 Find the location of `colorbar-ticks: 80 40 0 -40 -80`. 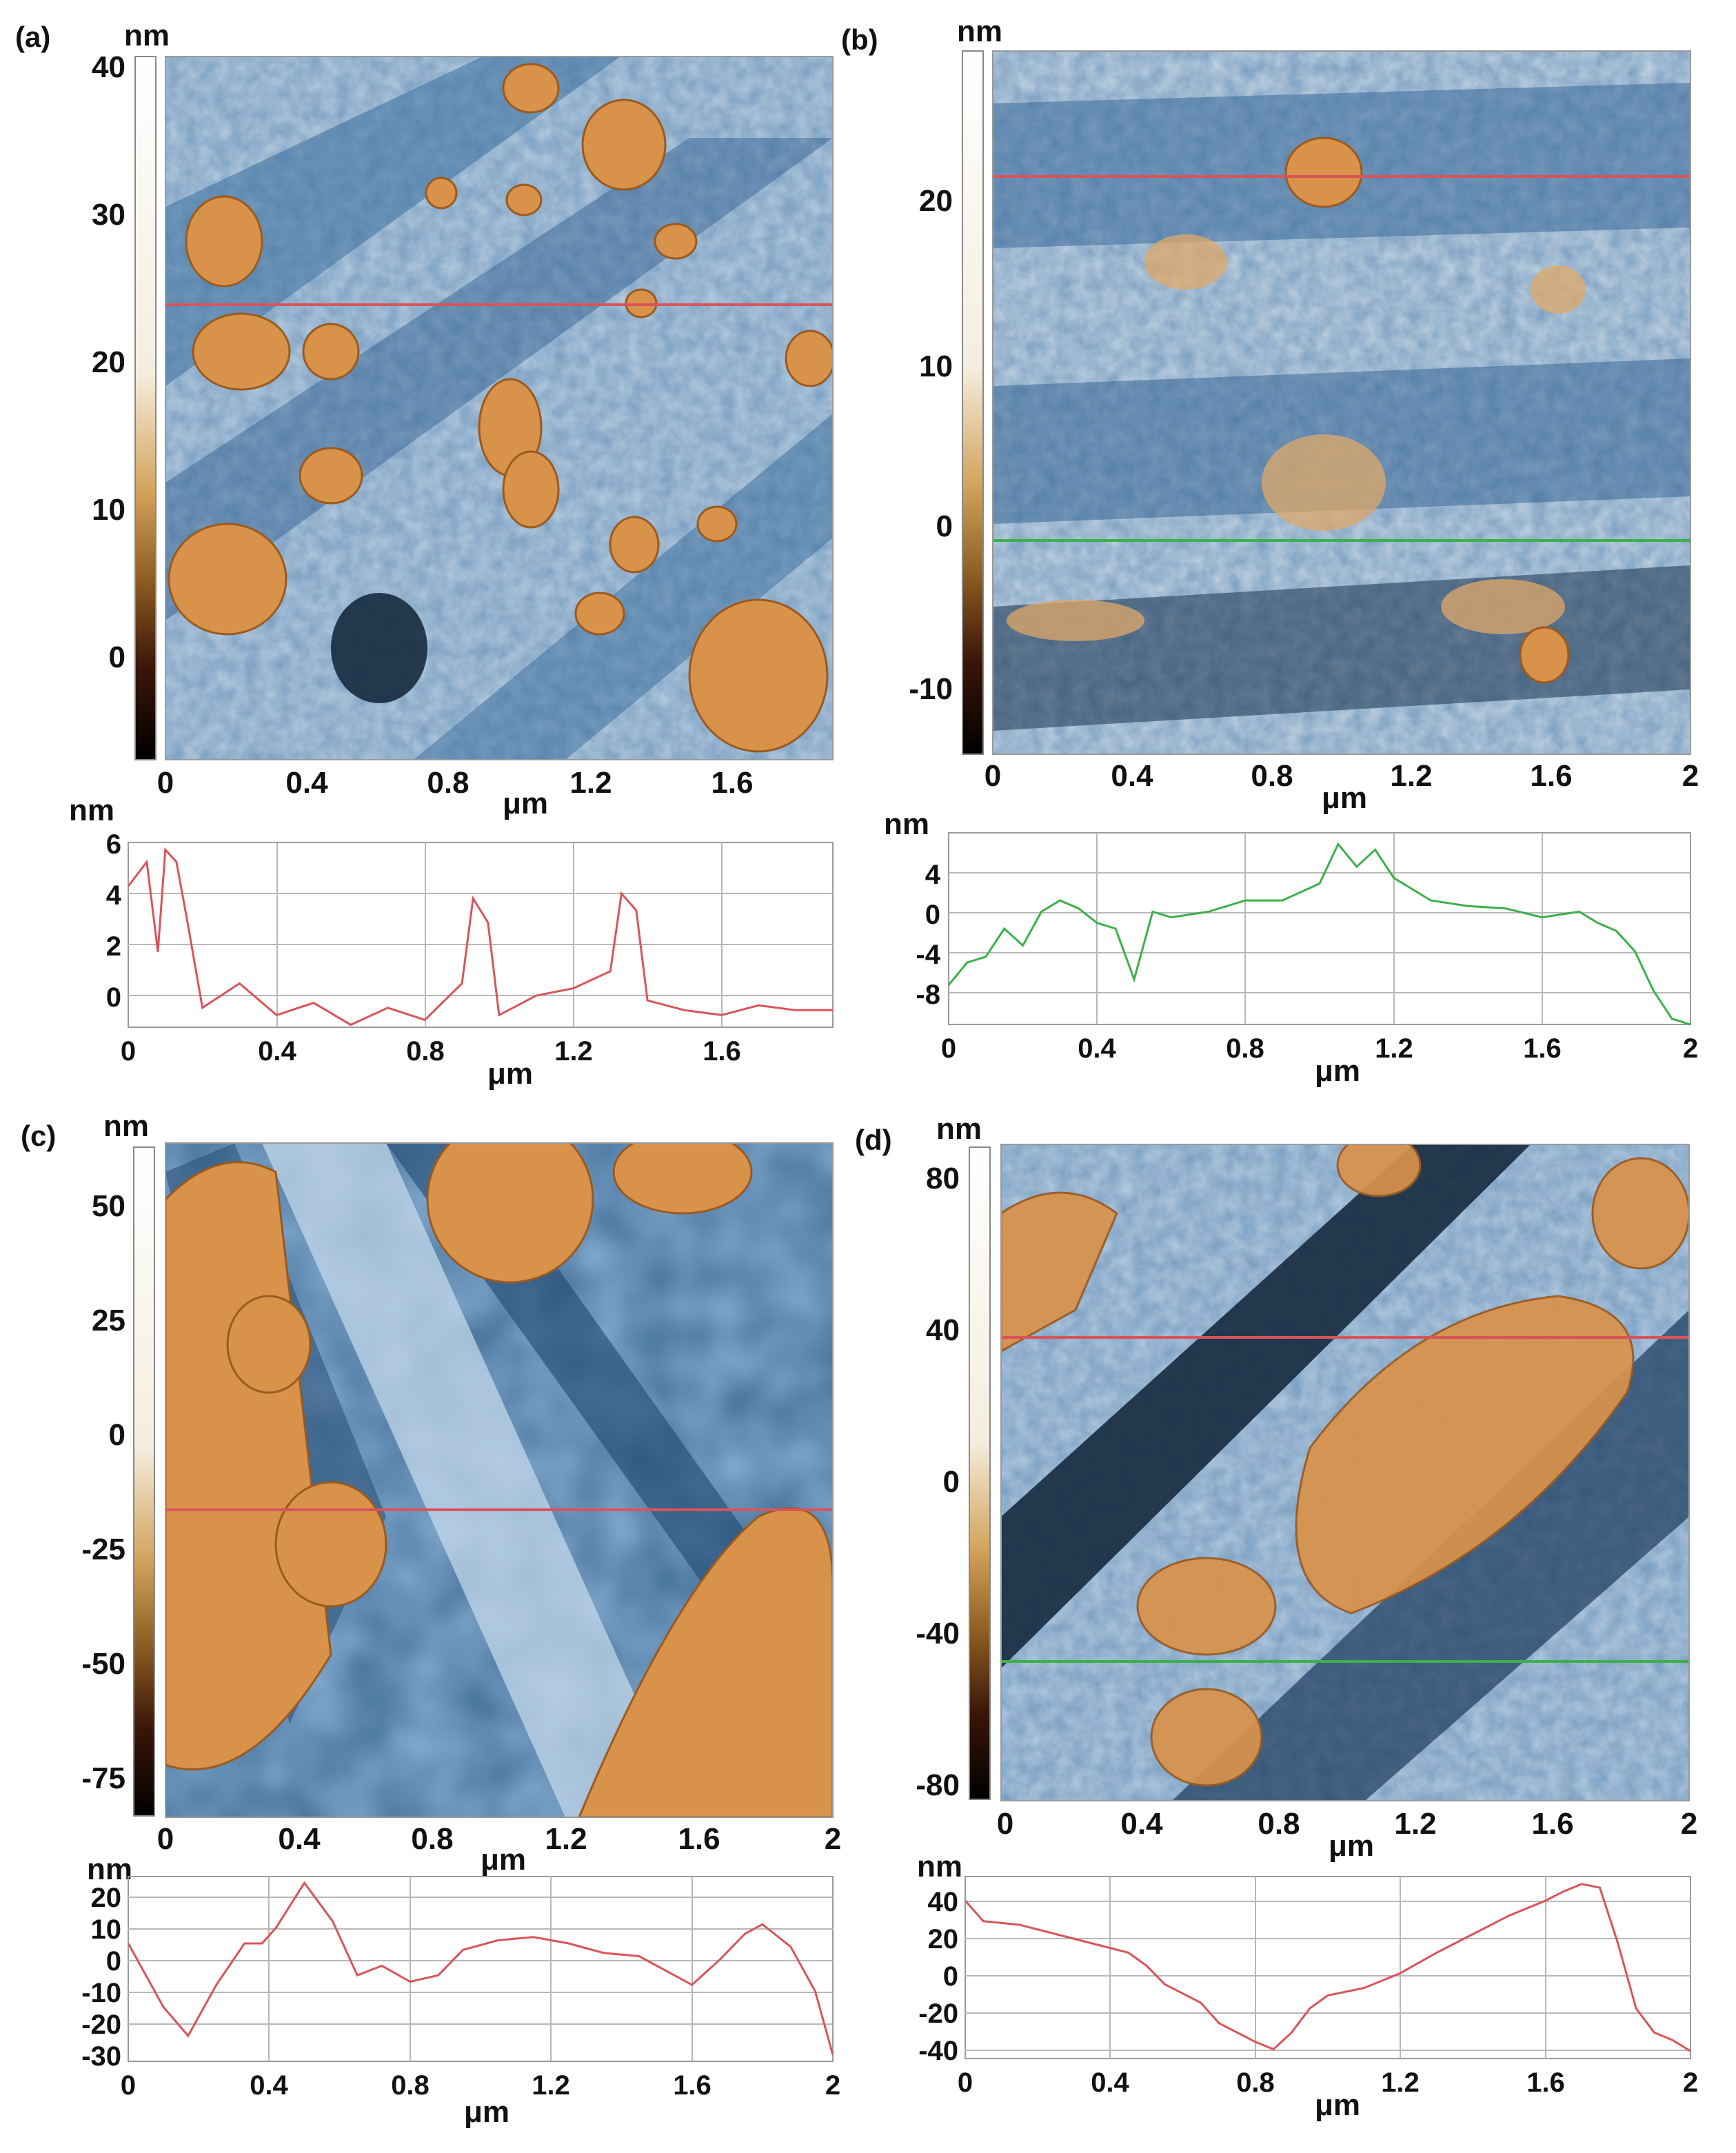

colorbar-ticks: 80 40 0 -40 -80 is located at coordinates (938, 1482).